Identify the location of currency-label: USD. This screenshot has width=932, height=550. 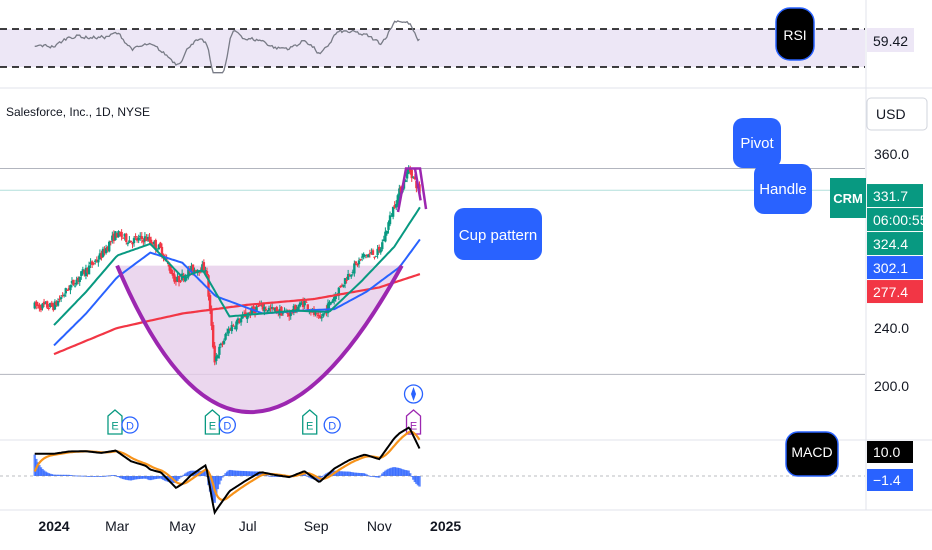
(891, 114).